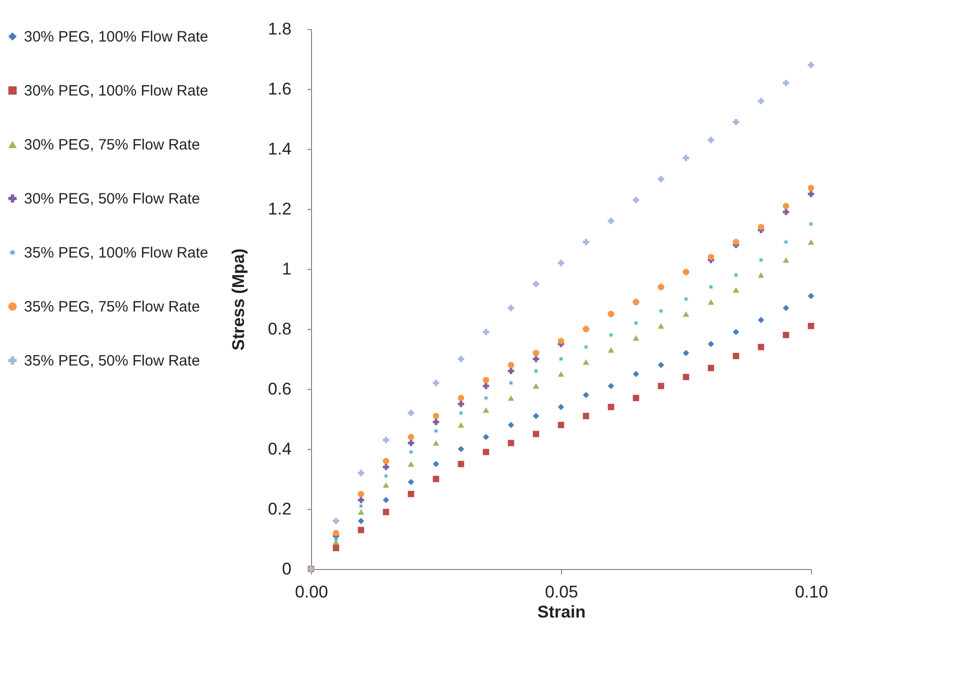  Describe the element at coordinates (280, 89) in the screenshot. I see `y-tick-label: 1.6` at that location.